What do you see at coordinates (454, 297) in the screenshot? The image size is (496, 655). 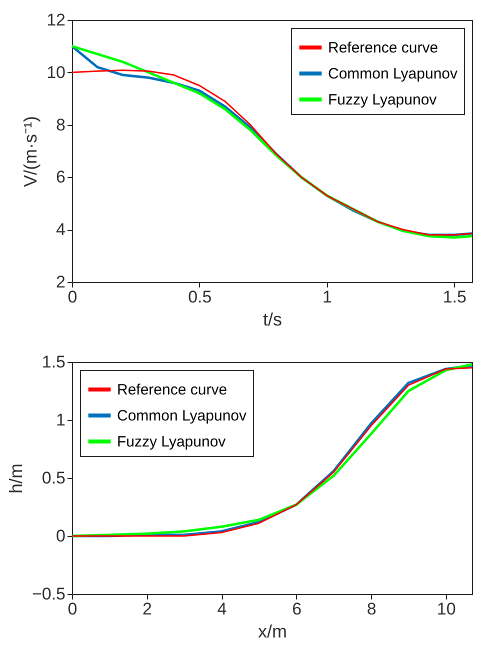 I see `x-tick-label: 1.5` at bounding box center [454, 297].